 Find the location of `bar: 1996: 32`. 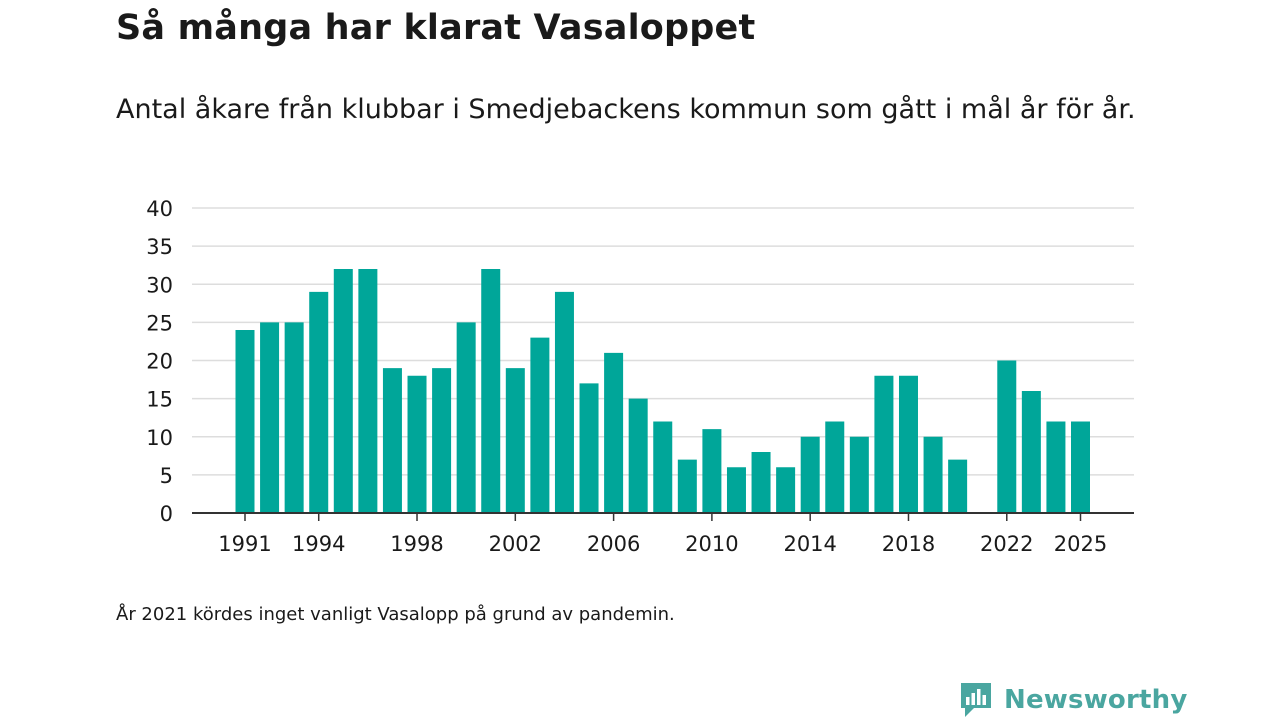

bar: 1996: 32 is located at coordinates (368, 391).